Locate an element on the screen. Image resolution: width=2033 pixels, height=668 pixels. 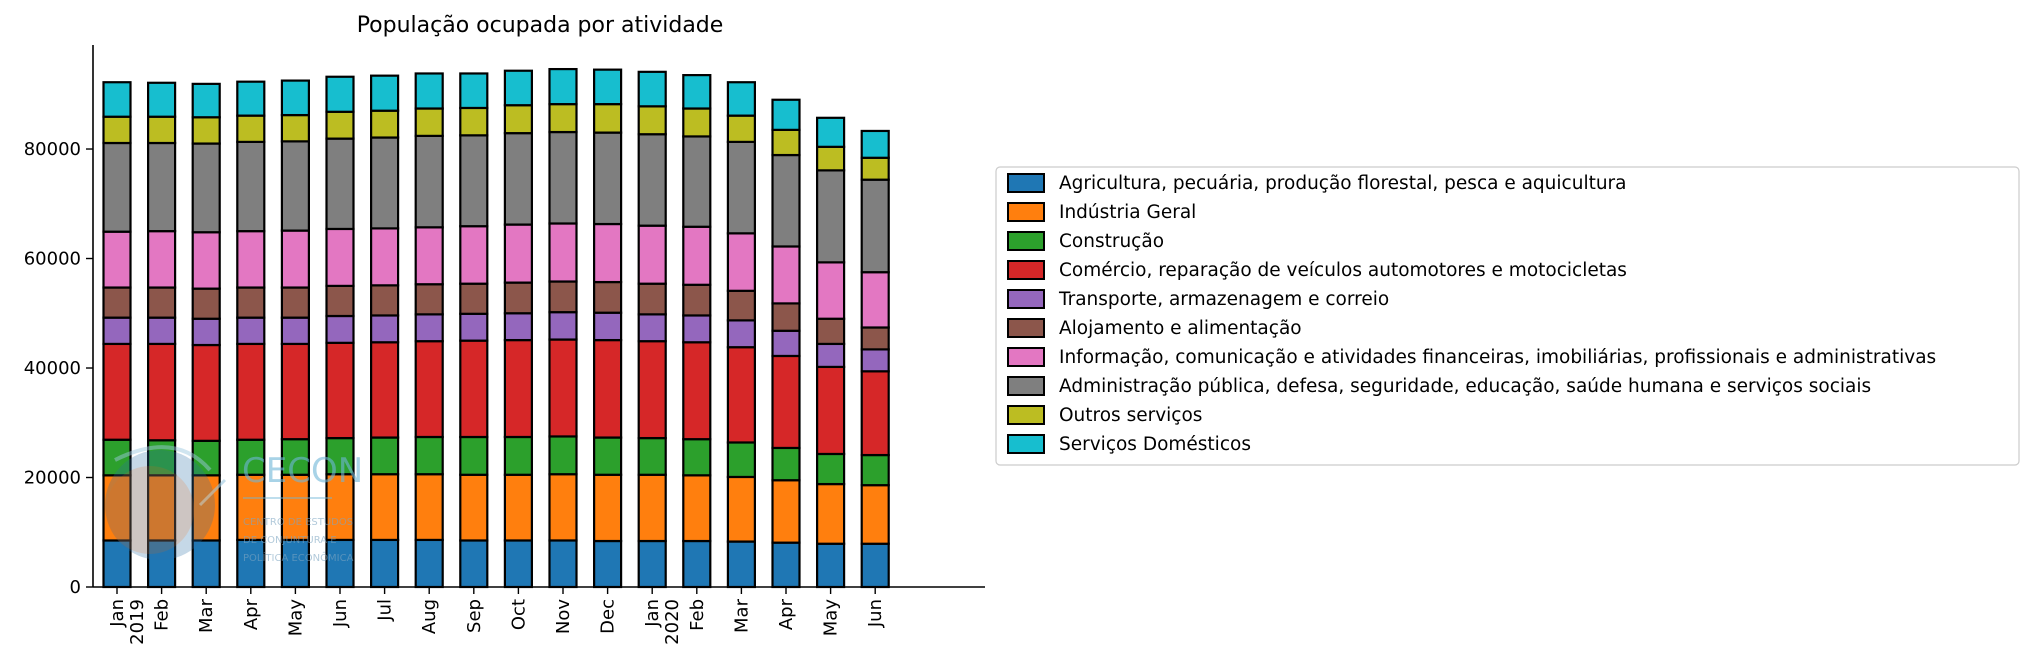
y-tick-label: 0 is located at coordinates (75, 587).